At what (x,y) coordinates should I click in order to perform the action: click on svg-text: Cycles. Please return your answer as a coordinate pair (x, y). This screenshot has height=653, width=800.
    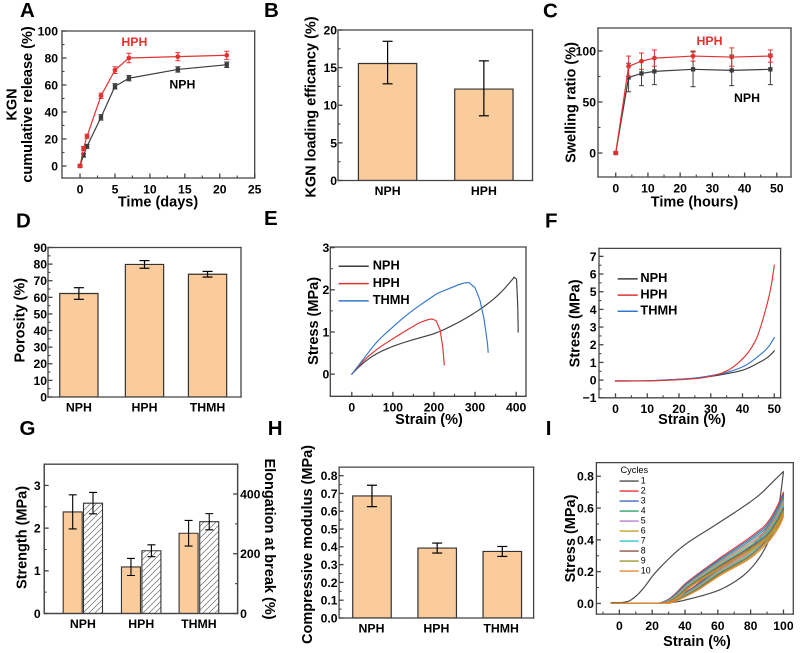
    Looking at the image, I should click on (635, 470).